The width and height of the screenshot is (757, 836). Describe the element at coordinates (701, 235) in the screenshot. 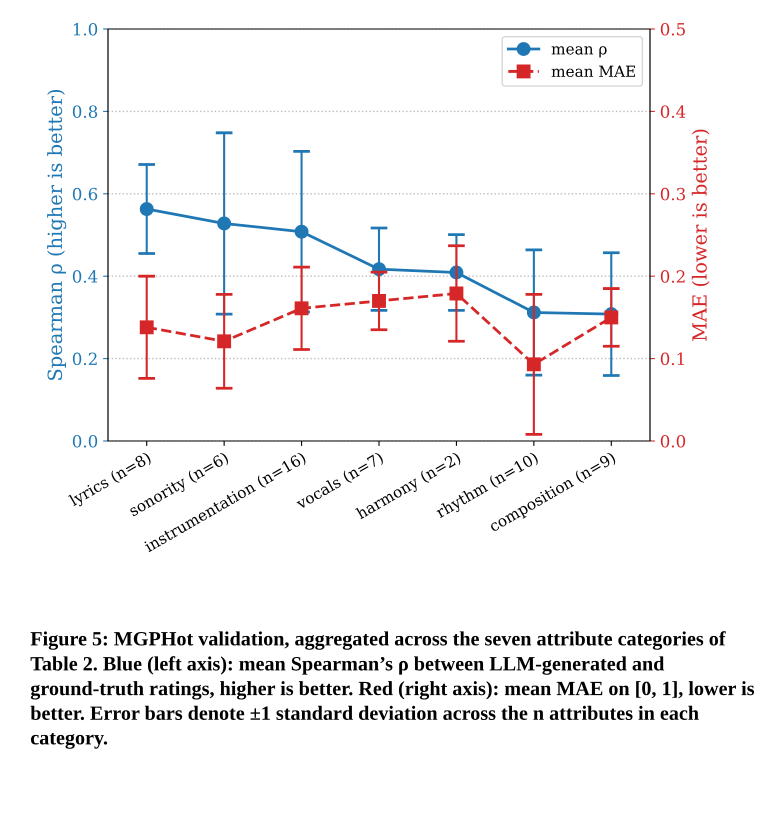

I see `y2-axis-title: MAE (lower is better)` at that location.